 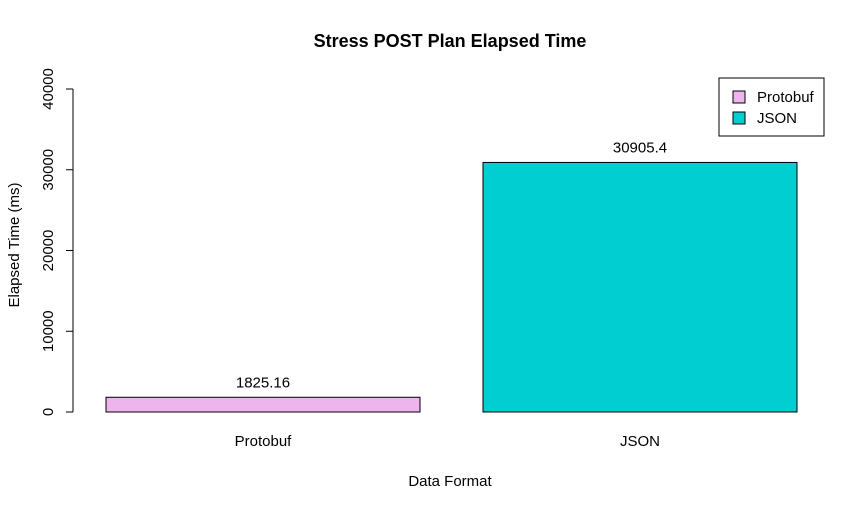 I want to click on legend: Protobuf JSON, so click(x=771, y=107).